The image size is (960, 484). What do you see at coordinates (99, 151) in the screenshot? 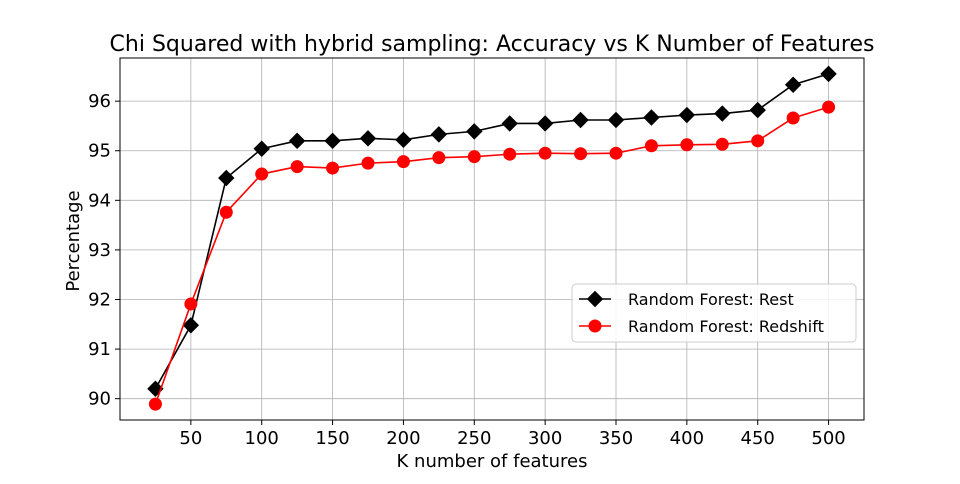
I see `y-tick-label: 95` at bounding box center [99, 151].